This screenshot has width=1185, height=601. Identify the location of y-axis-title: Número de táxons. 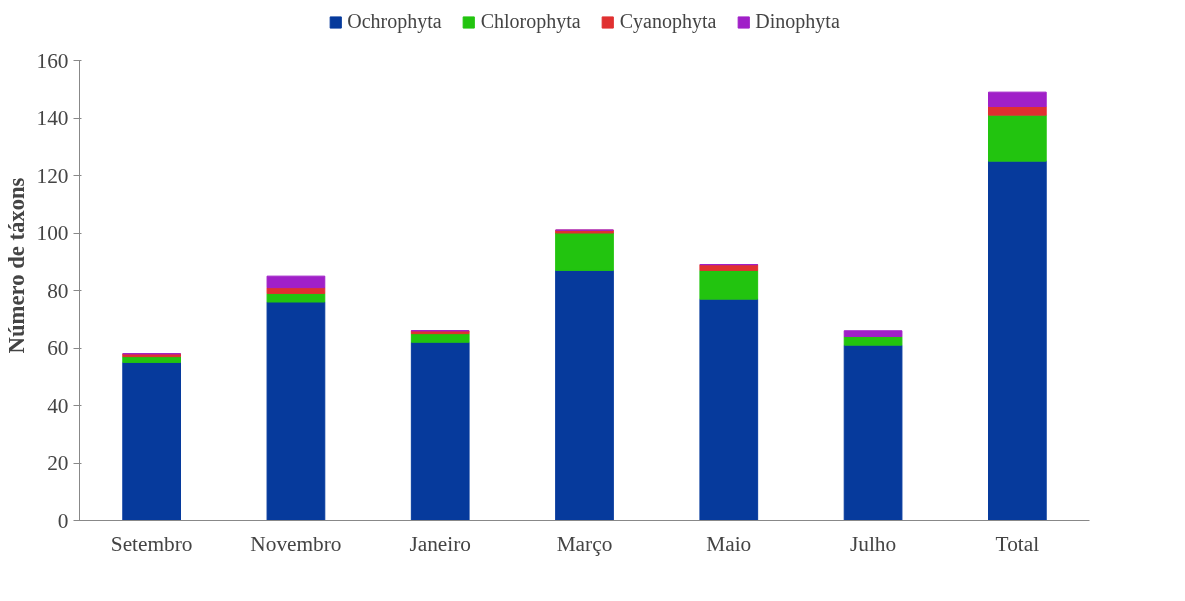
(16, 265).